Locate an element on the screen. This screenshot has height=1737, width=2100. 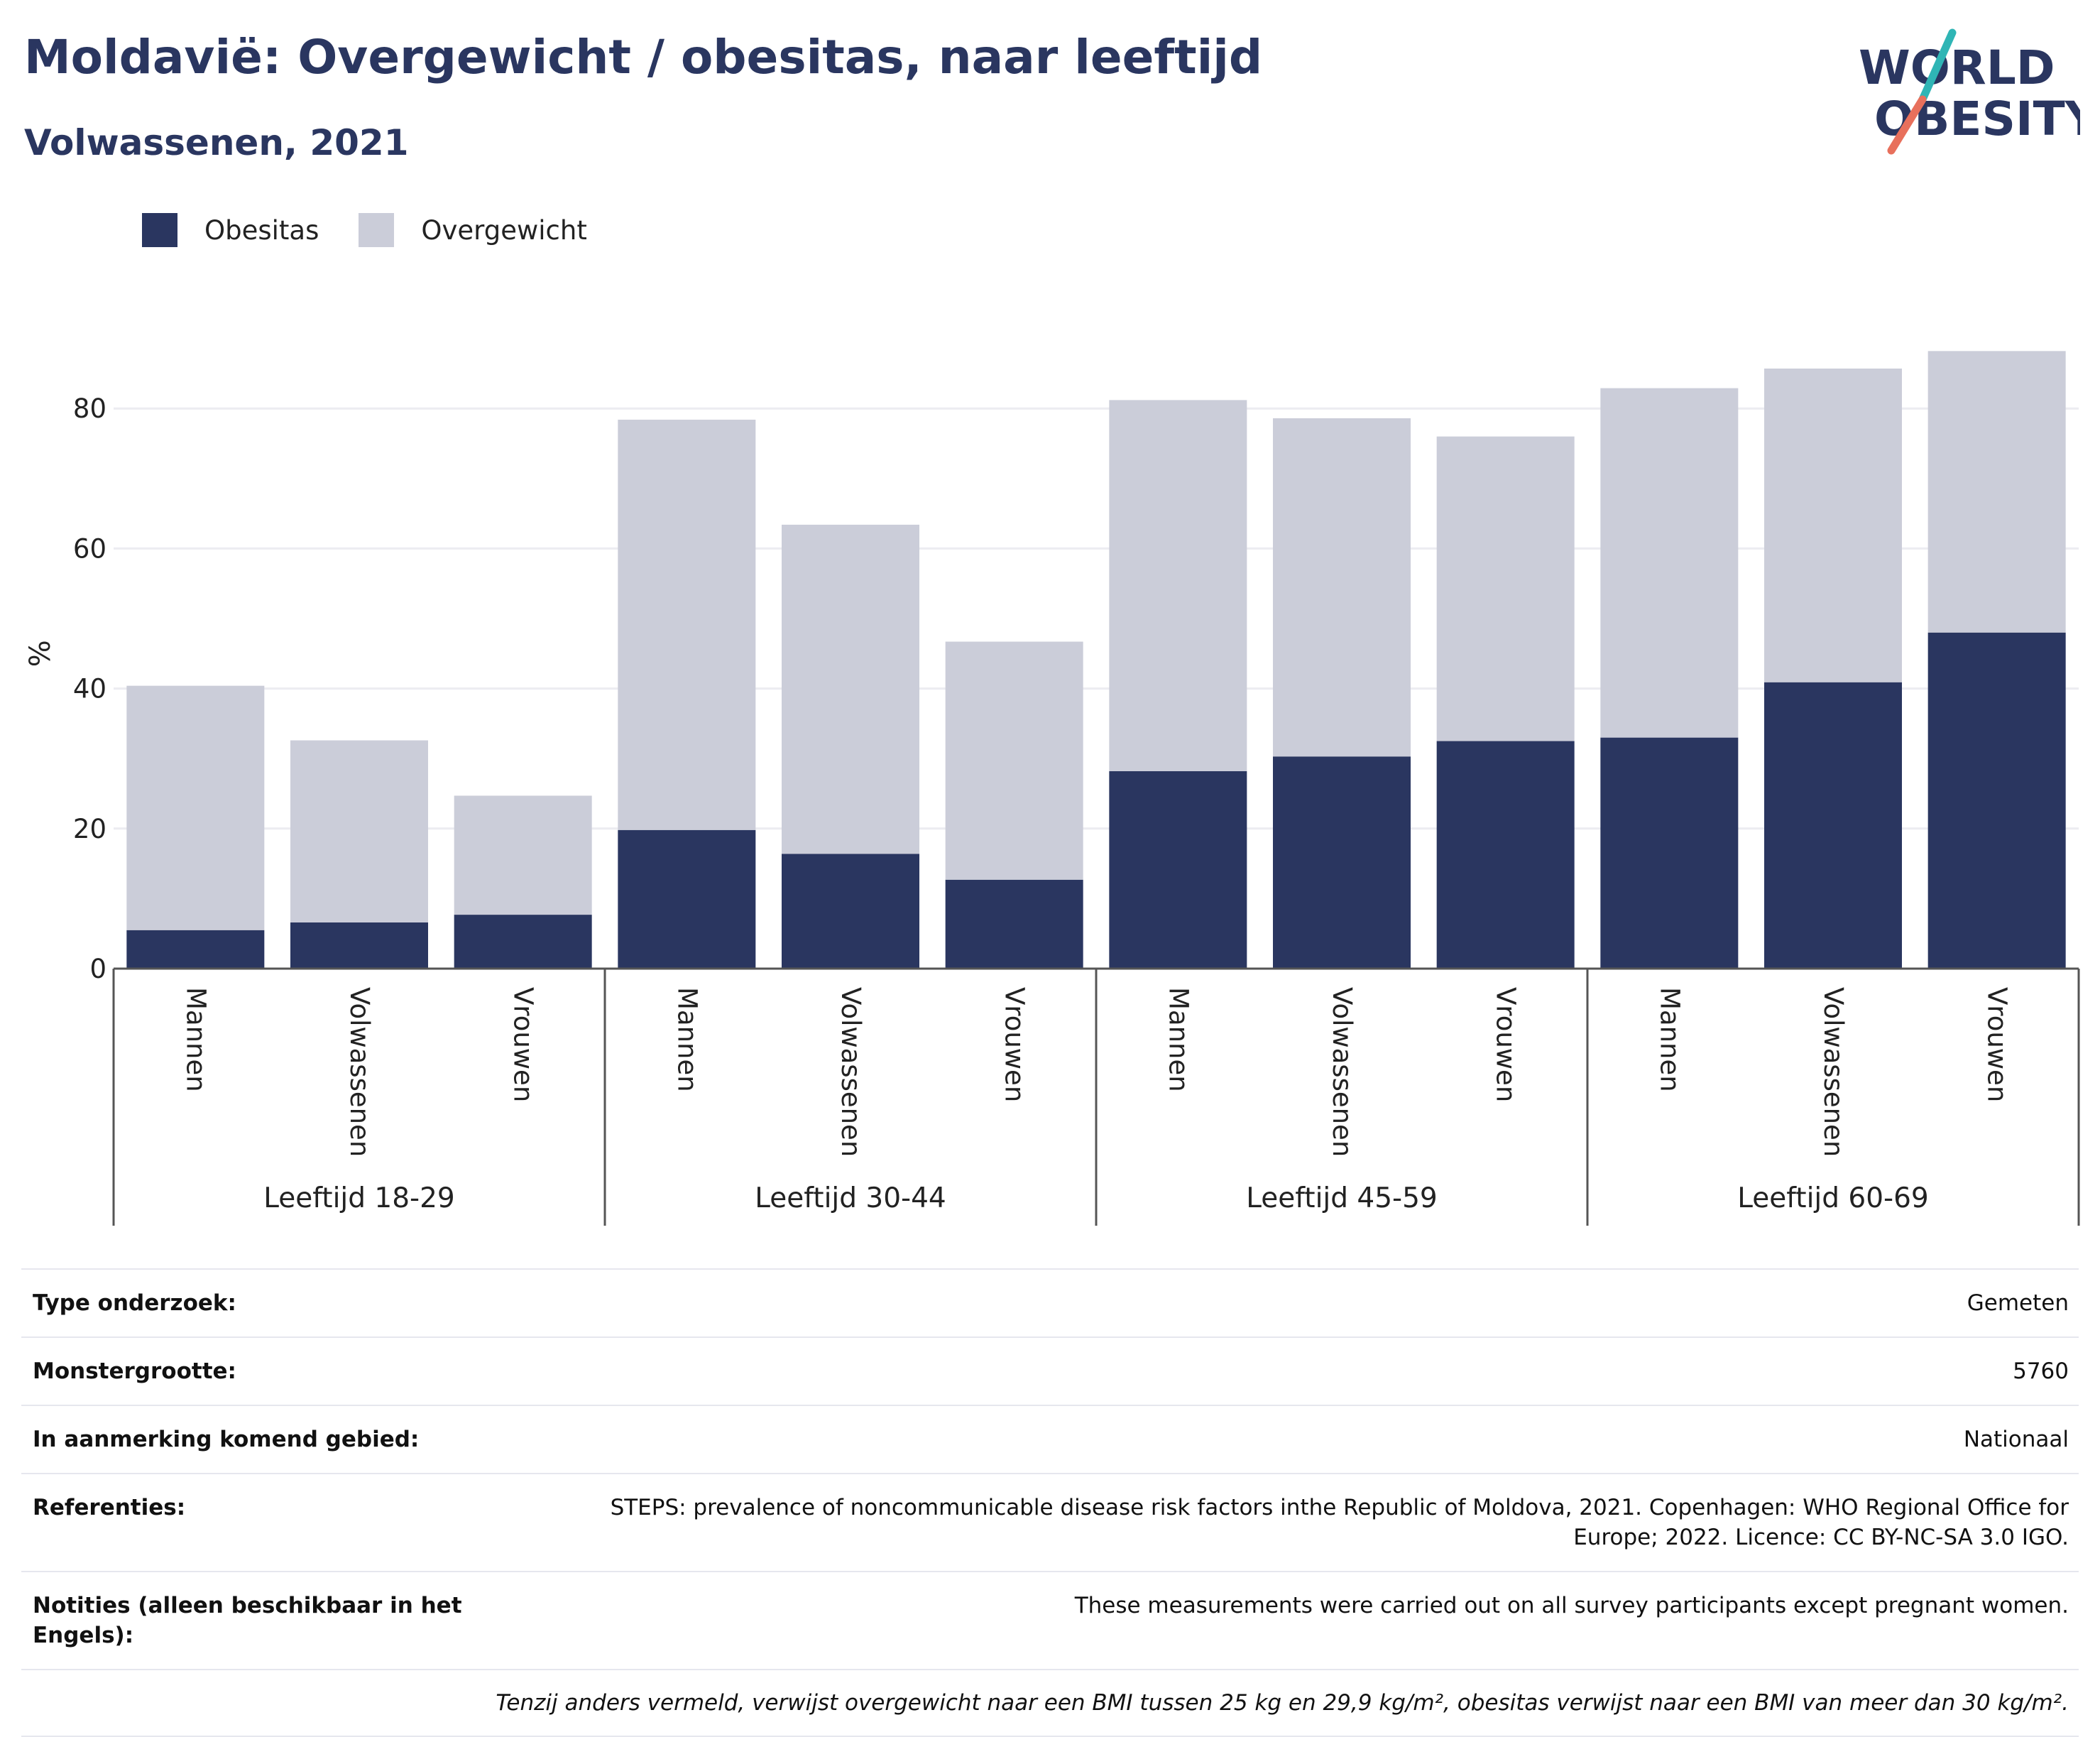
info-value: 5760 is located at coordinates (2041, 1371).